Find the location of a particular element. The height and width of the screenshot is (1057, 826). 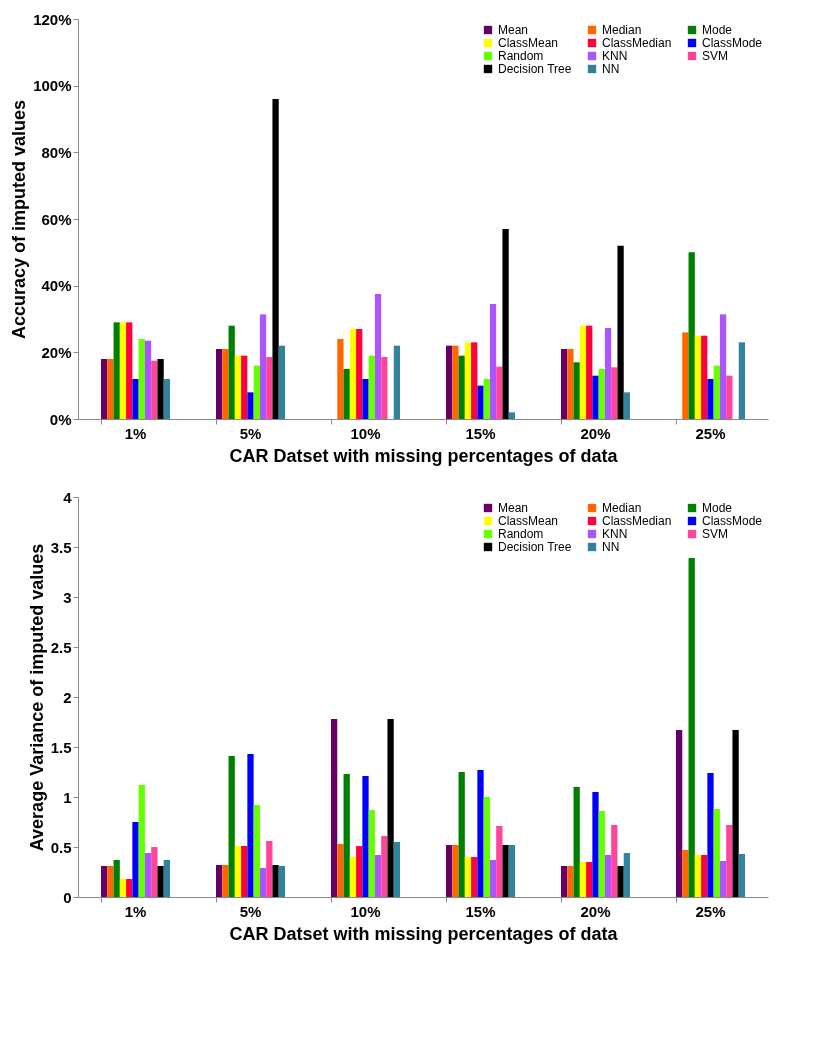

x-tick-label: 10% is located at coordinates (365, 911).